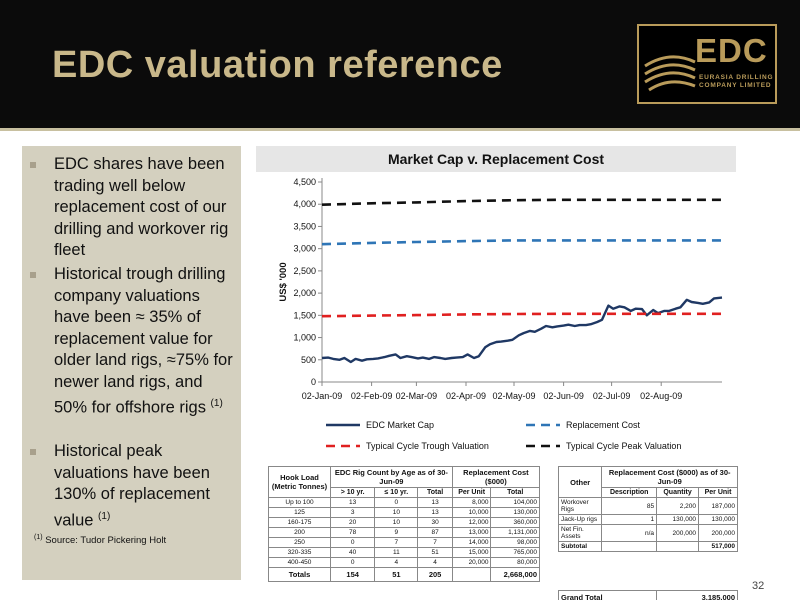 This screenshot has width=800, height=600. What do you see at coordinates (304, 249) in the screenshot?
I see `y-tick-label: 3,000` at bounding box center [304, 249].